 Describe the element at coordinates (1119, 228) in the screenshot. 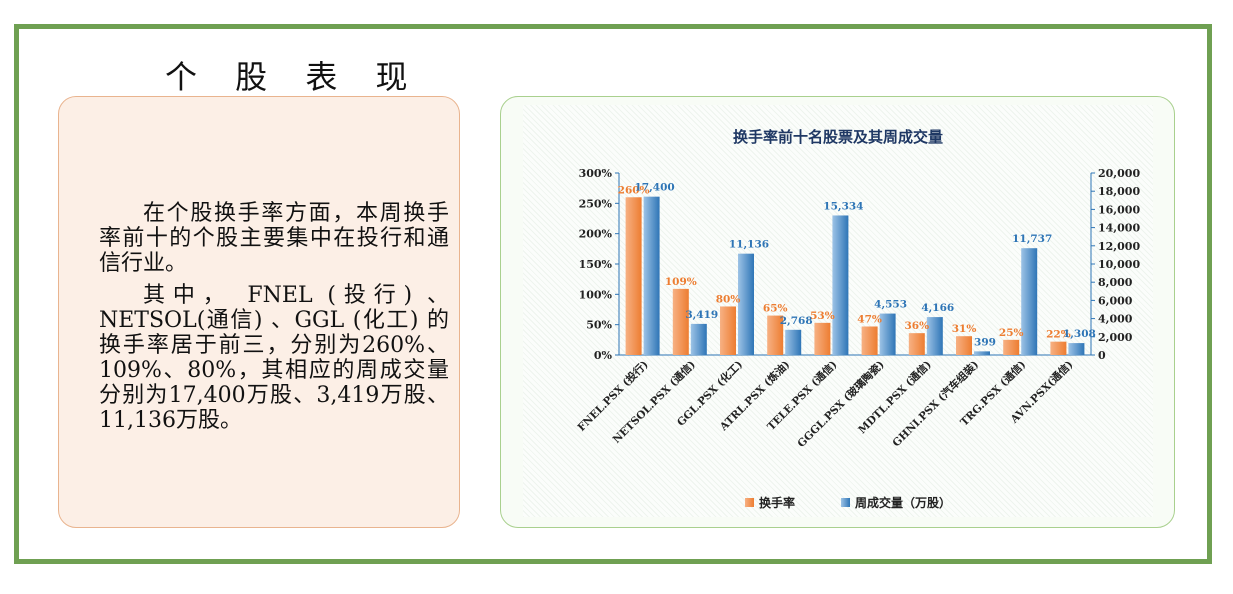

I see `y-right-tick-label: 14,000` at that location.